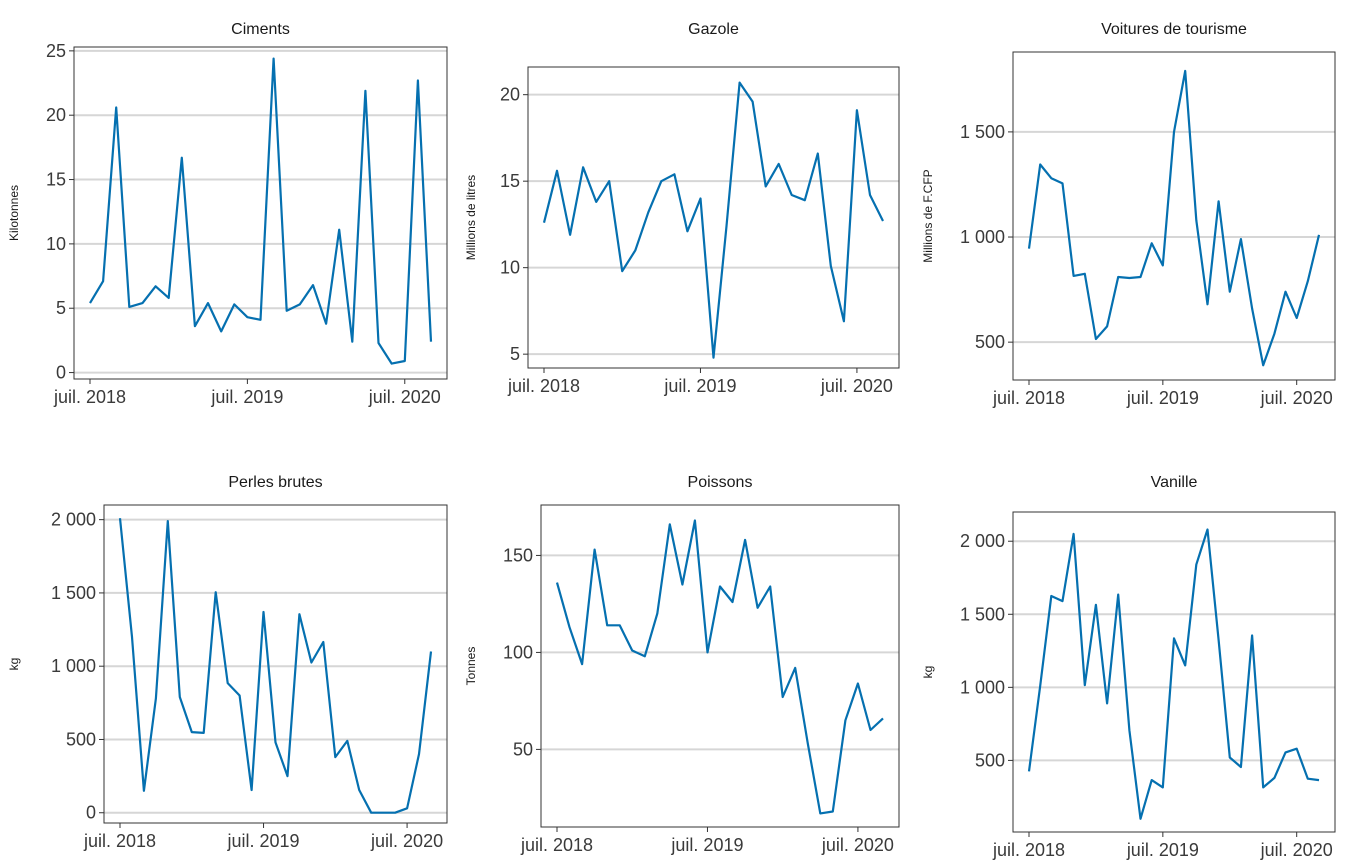  I want to click on chart-title: Ciments, so click(260, 29).